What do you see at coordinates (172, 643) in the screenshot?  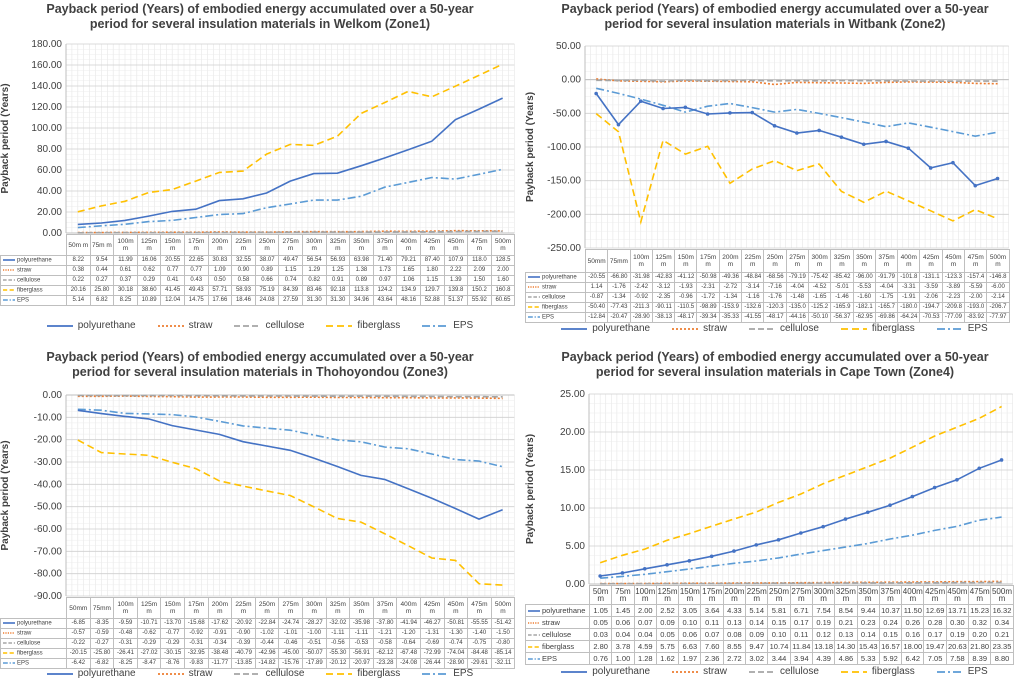 I see `table-cell: -0.29` at bounding box center [172, 643].